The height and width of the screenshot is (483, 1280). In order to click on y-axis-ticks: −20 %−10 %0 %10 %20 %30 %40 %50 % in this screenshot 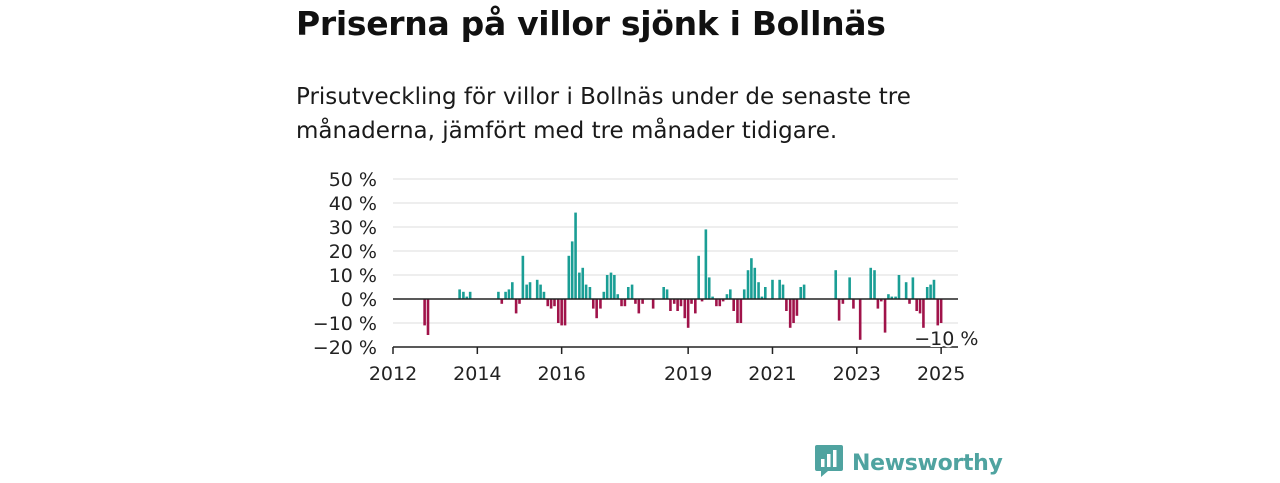, I will do `click(345, 264)`.